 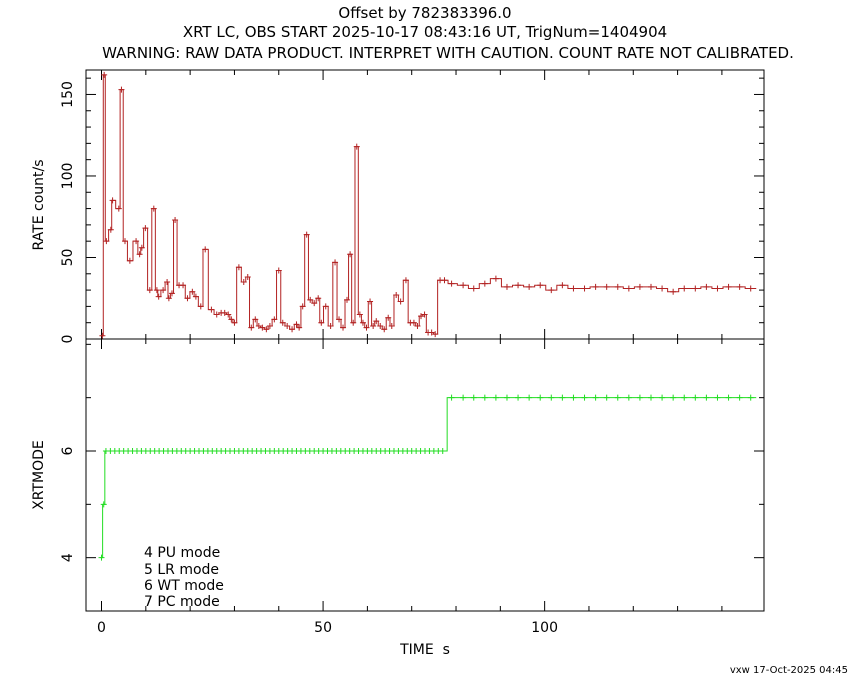 I want to click on footer-stamp: vxw 17-Oct-2025 04:45, so click(x=789, y=670).